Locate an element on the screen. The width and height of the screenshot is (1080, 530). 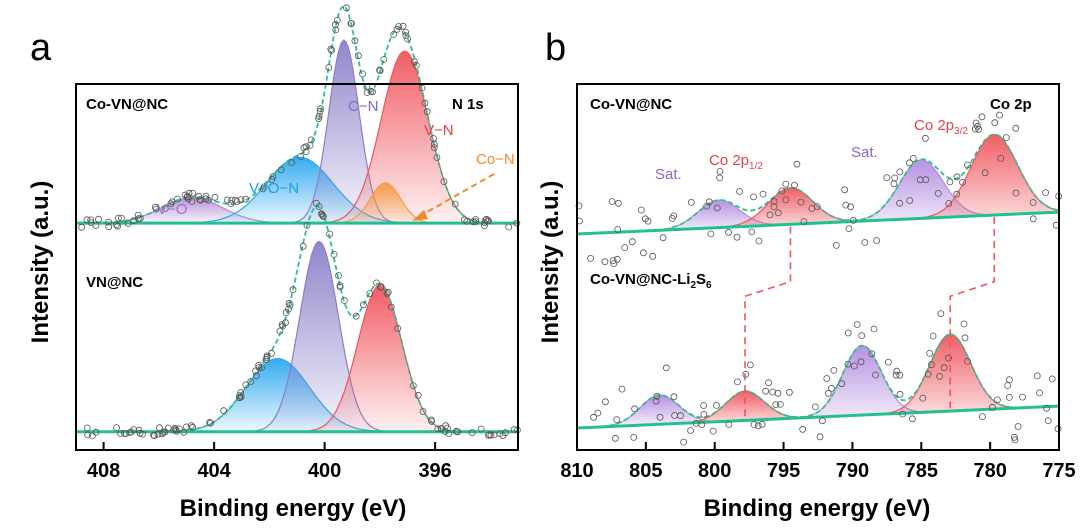
peak-label-v-o: V−O is located at coordinates (172, 209).